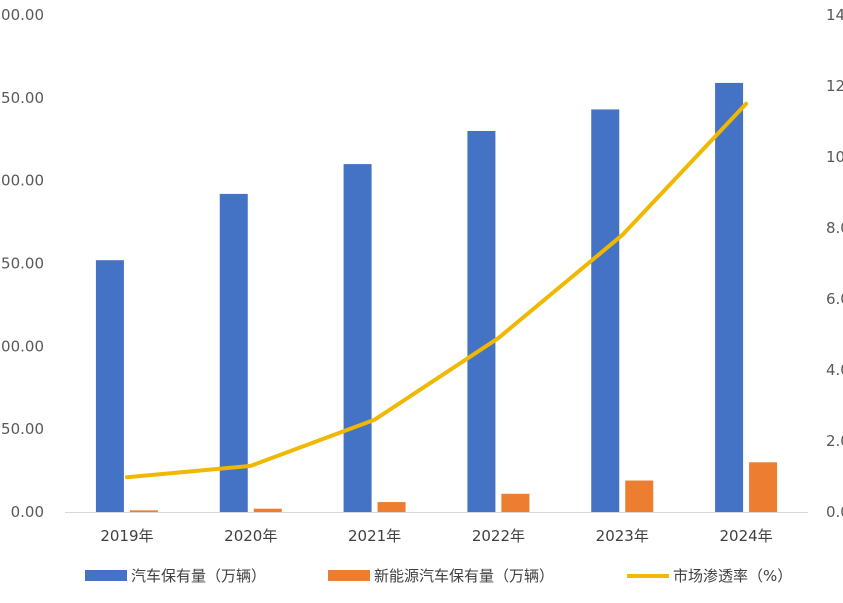 The width and height of the screenshot is (843, 603). I want to click on x-axis-ticks: 2019年 2020年 2021年 2022年 2023年 2024年, so click(436, 536).